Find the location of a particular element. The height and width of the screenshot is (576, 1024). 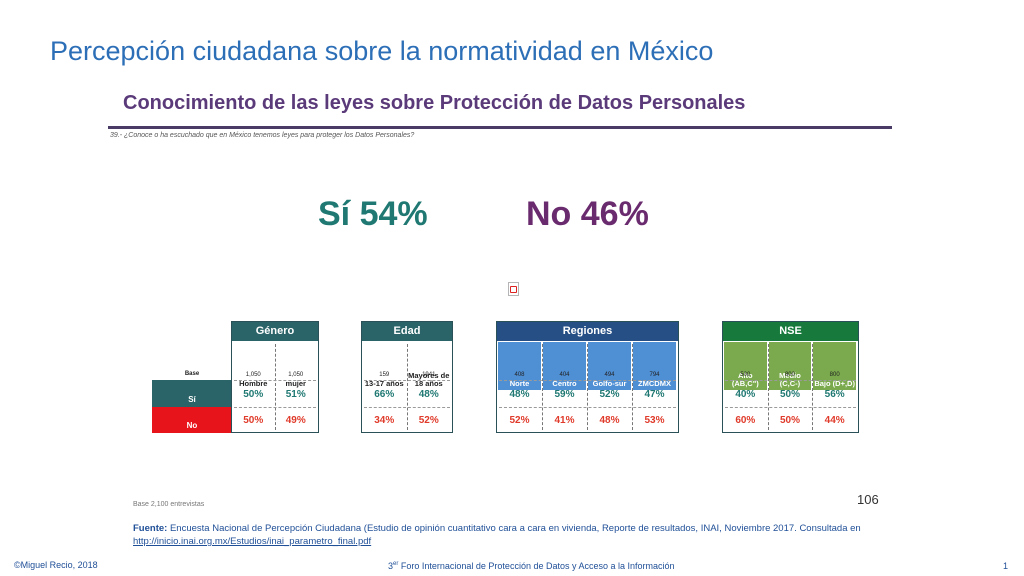

column-header: Medio (C,C-) is located at coordinates (790, 366).